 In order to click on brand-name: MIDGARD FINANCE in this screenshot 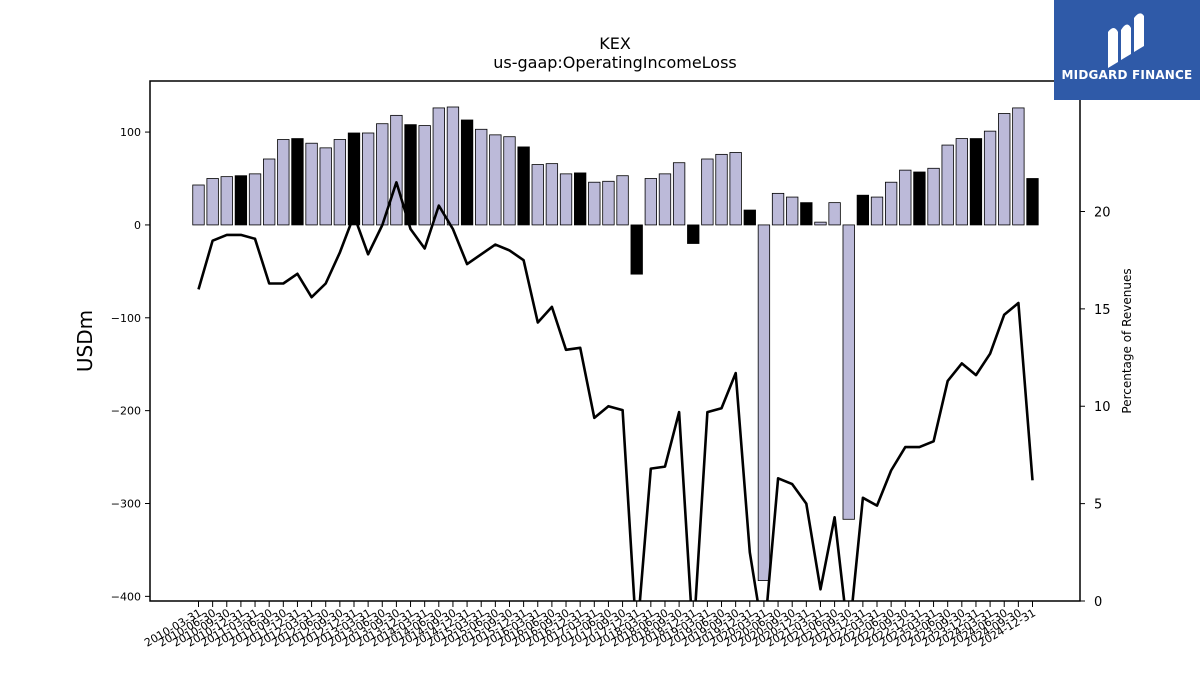, I will do `click(1127, 75)`.